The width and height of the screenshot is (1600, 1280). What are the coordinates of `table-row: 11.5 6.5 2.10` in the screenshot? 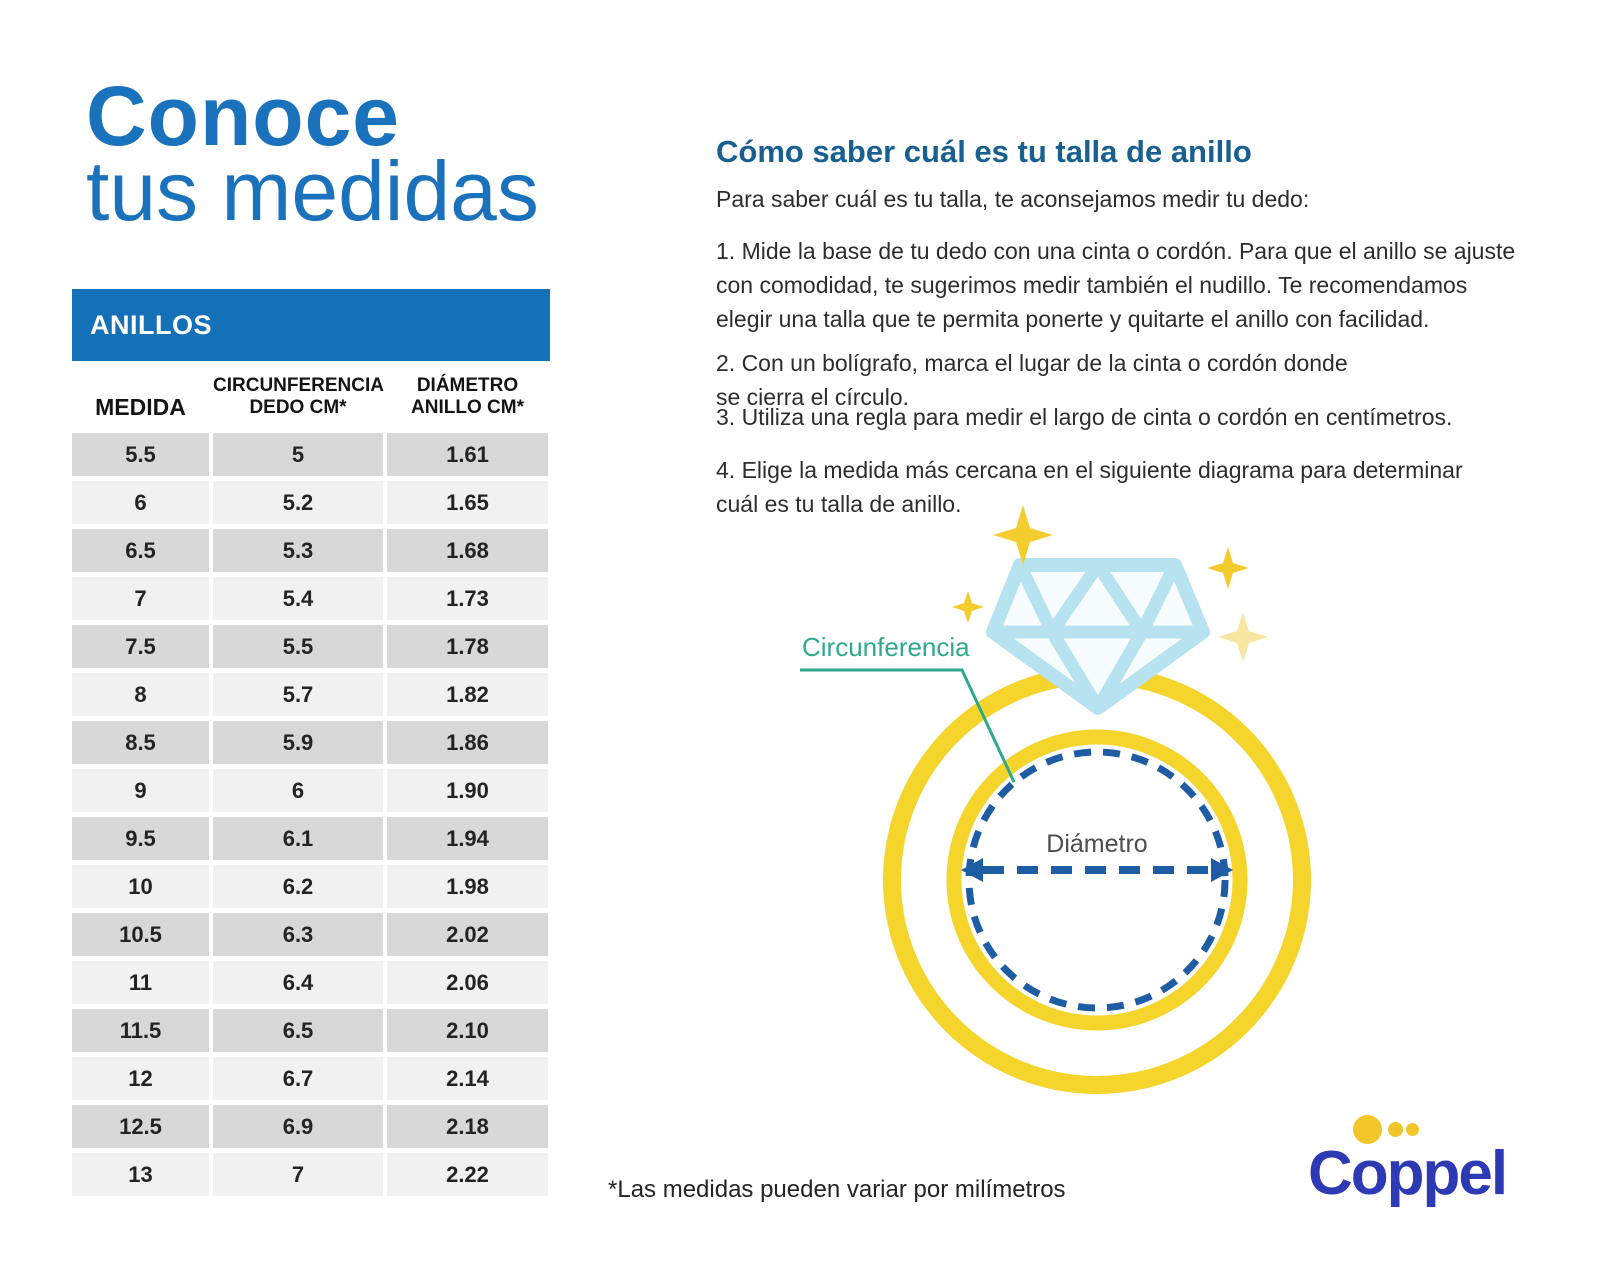 It's located at (311, 1030).